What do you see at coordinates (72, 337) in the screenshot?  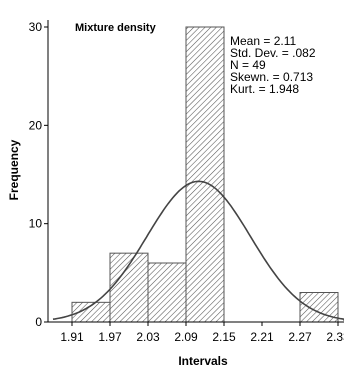 I see `x-tick-label: 1.91` at bounding box center [72, 337].